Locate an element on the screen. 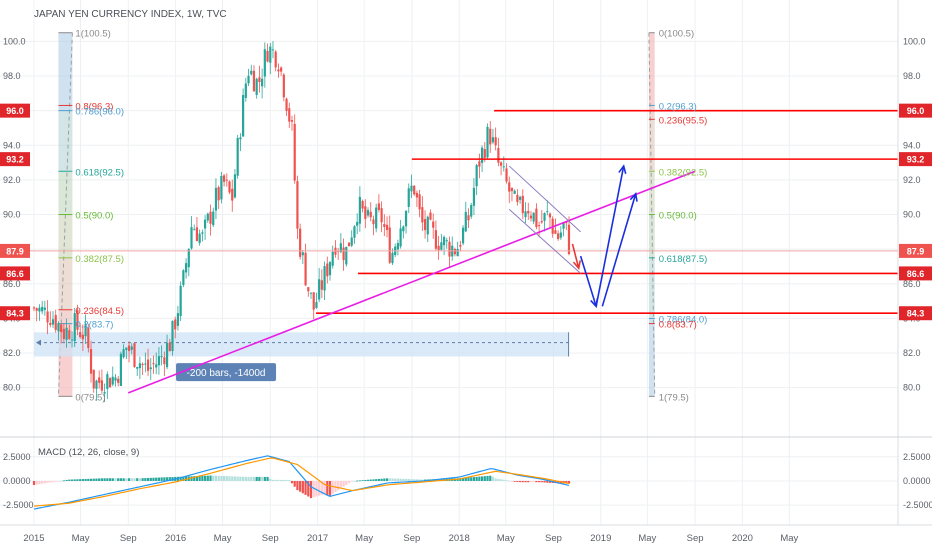 This screenshot has width=932, height=550. fib-level-label: 0.382(87.5) is located at coordinates (99, 259).